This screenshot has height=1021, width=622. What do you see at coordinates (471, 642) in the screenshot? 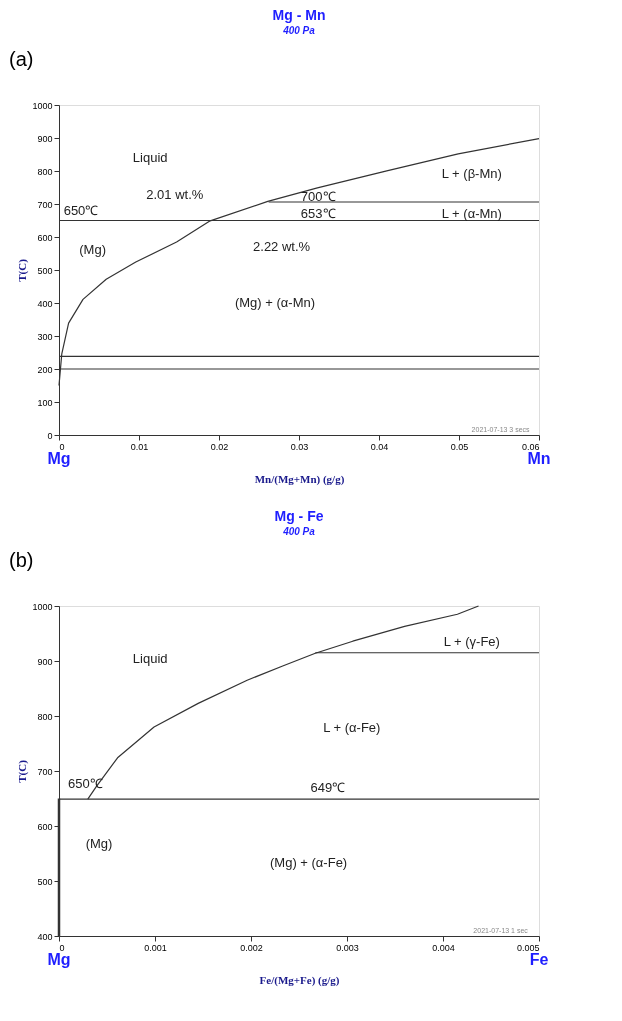
I see `annotation: L + (γ-Fe)` at bounding box center [471, 642].